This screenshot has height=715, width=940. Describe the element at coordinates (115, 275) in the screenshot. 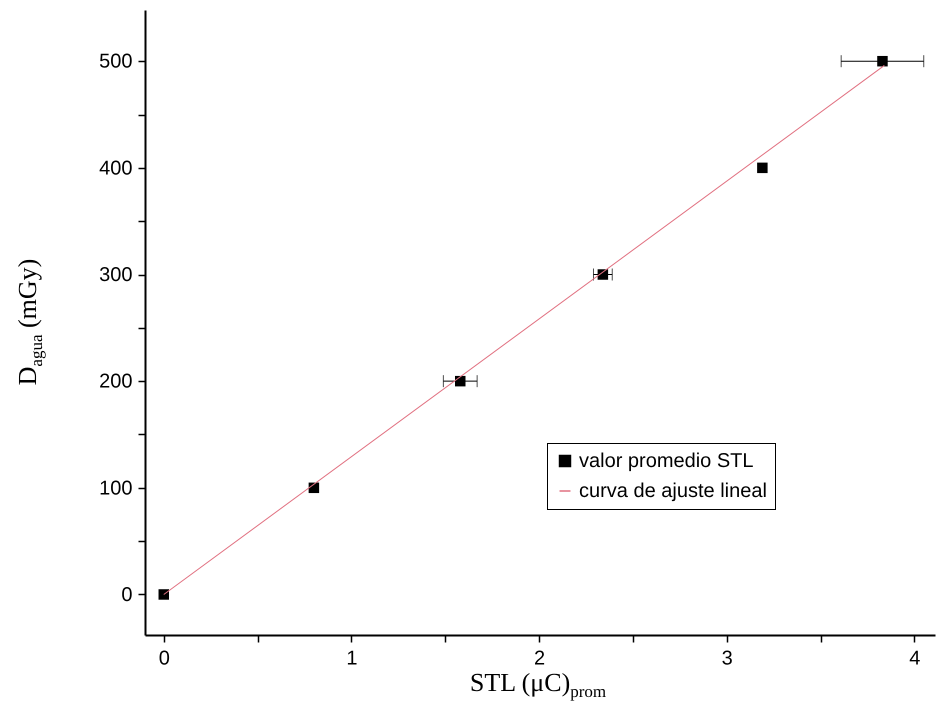

I see `y-tick-label: 300` at that location.